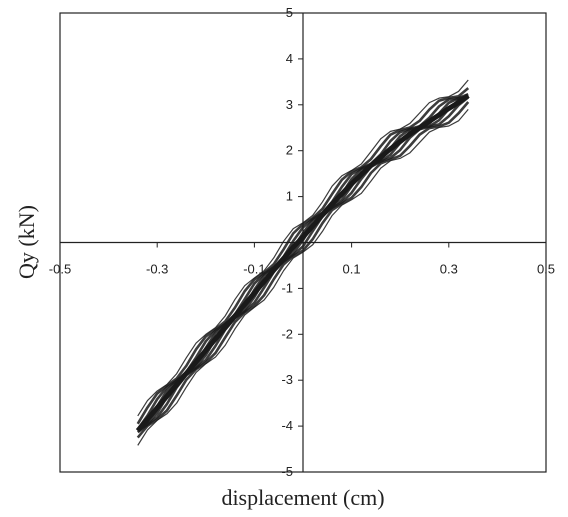 Image resolution: width=568 pixels, height=517 pixels. What do you see at coordinates (292, 242) in the screenshot?
I see `y-axis-ticks: -5 -4 -3 -2 -1 1 2 3 4 5` at bounding box center [292, 242].